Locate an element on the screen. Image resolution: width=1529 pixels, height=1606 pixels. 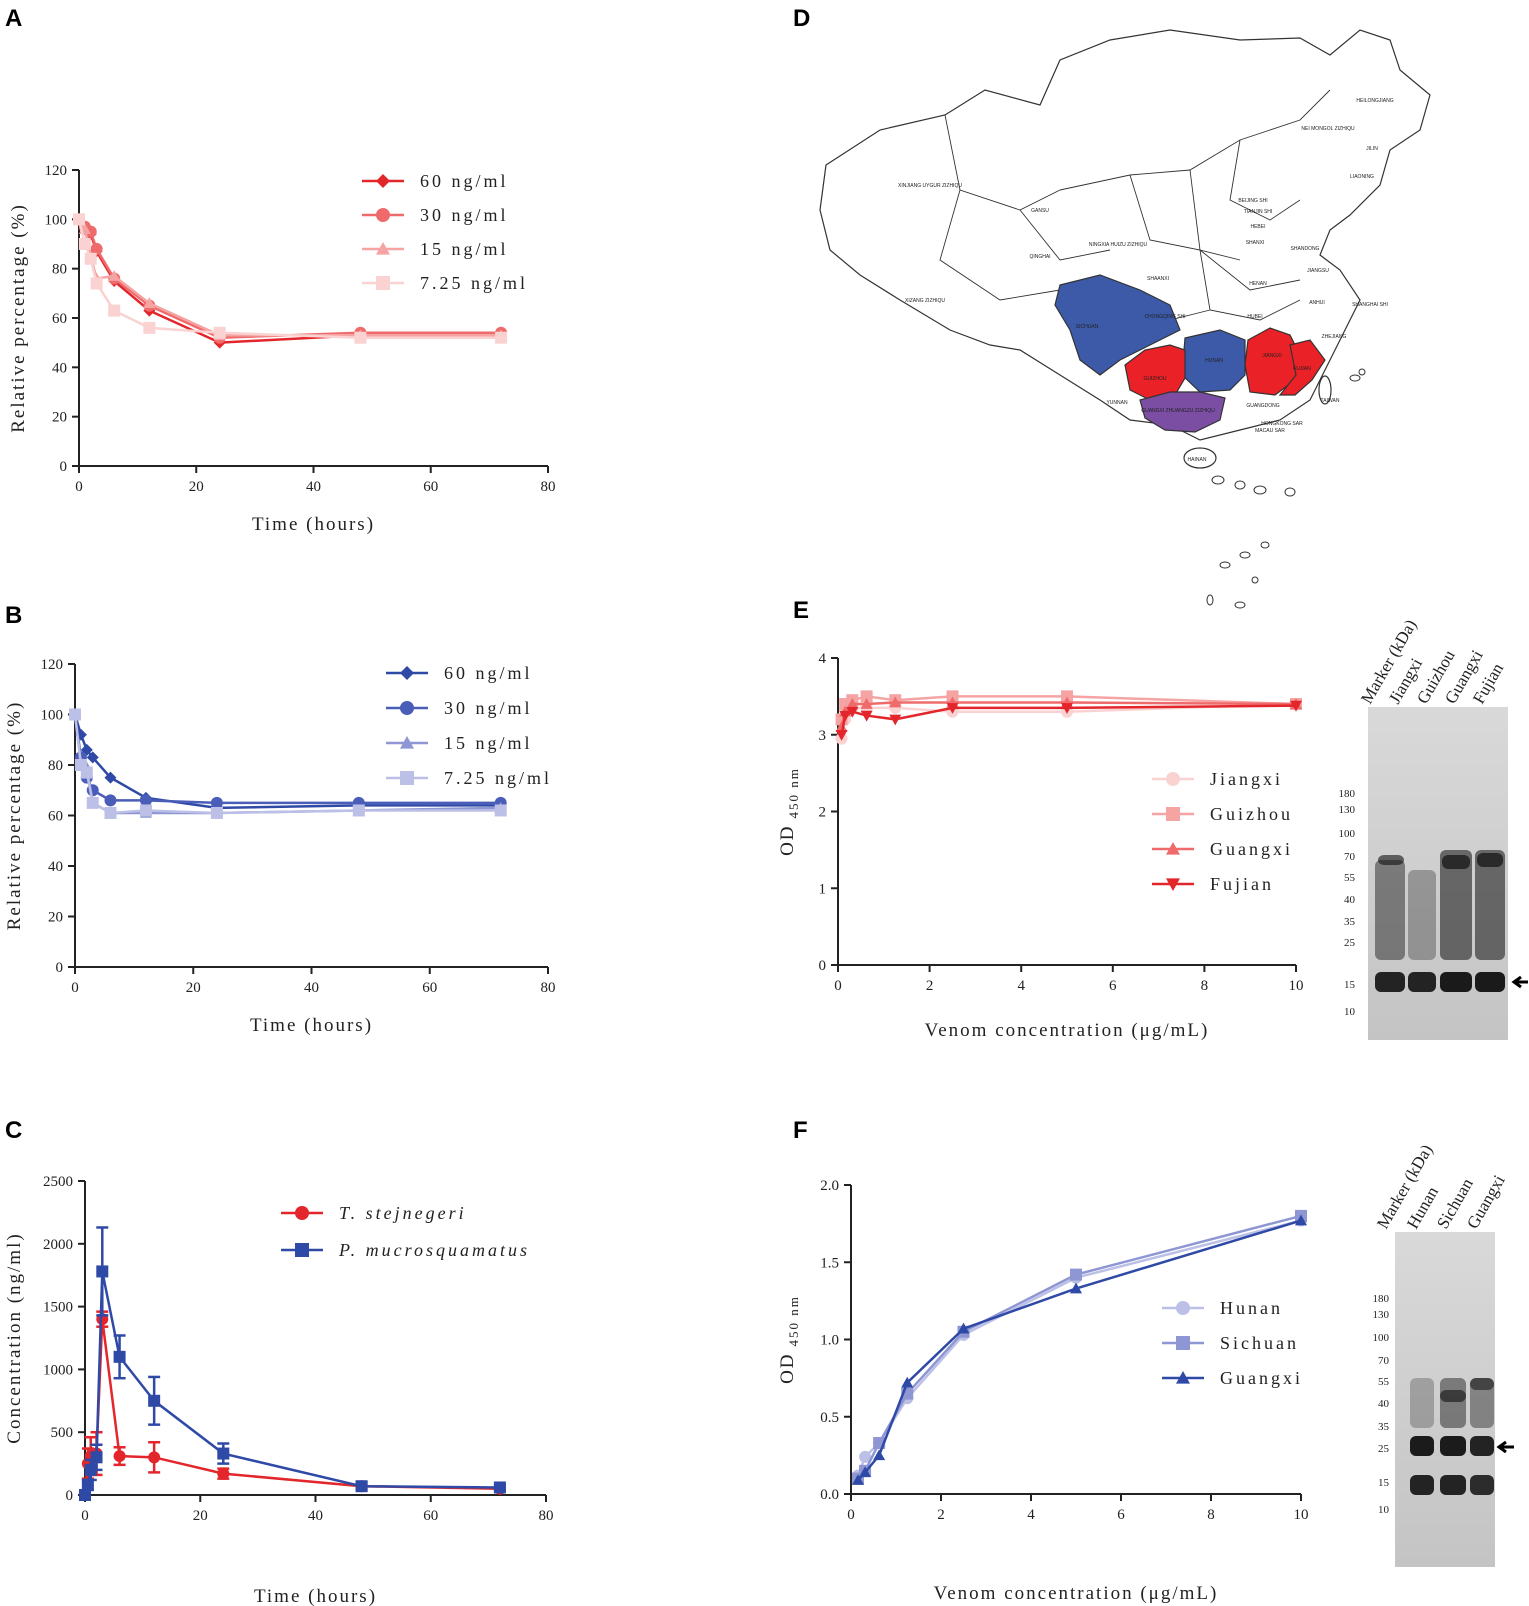
axes is located at coordinates (1073, 1342).